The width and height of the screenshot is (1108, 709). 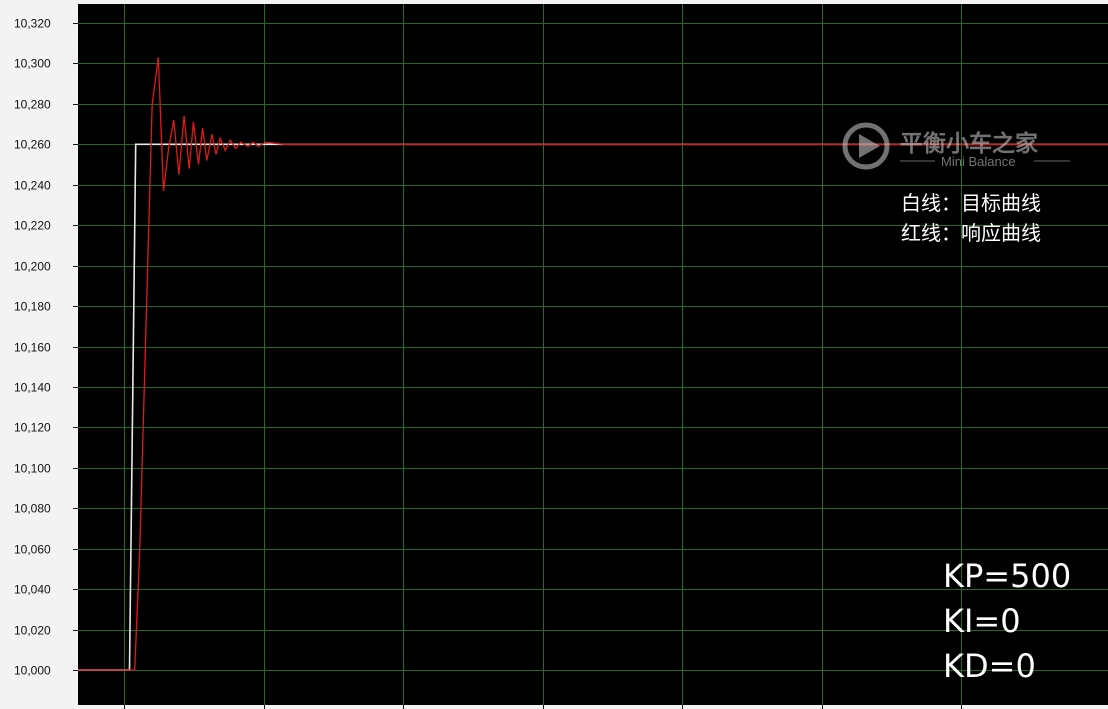 What do you see at coordinates (32, 469) in the screenshot?
I see `y-tick-label: 10,100` at bounding box center [32, 469].